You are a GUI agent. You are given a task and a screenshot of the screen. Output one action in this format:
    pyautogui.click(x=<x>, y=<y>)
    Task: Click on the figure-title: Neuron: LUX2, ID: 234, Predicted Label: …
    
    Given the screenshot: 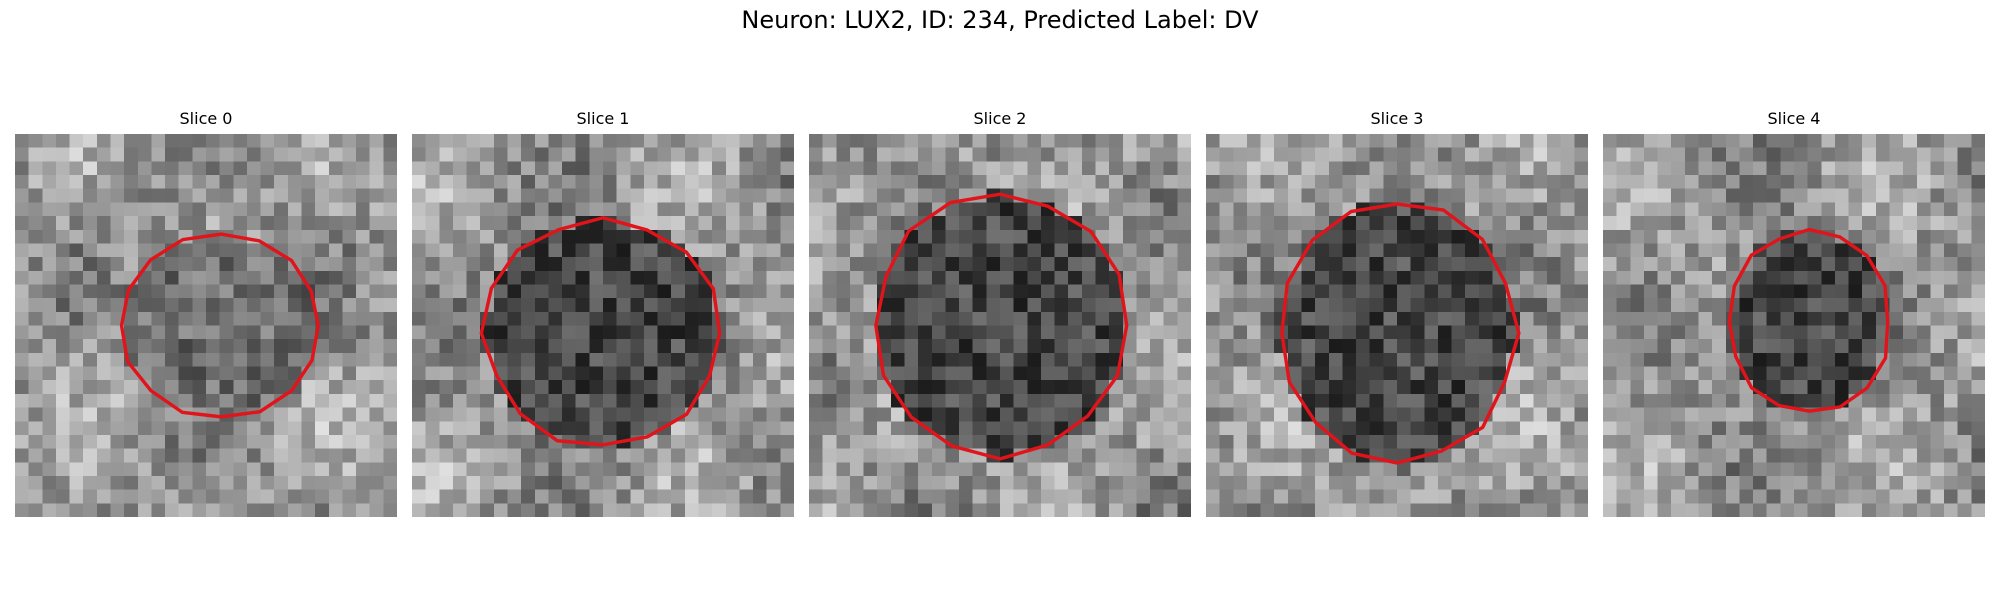 What is the action you would take?
    pyautogui.click(x=1000, y=20)
    